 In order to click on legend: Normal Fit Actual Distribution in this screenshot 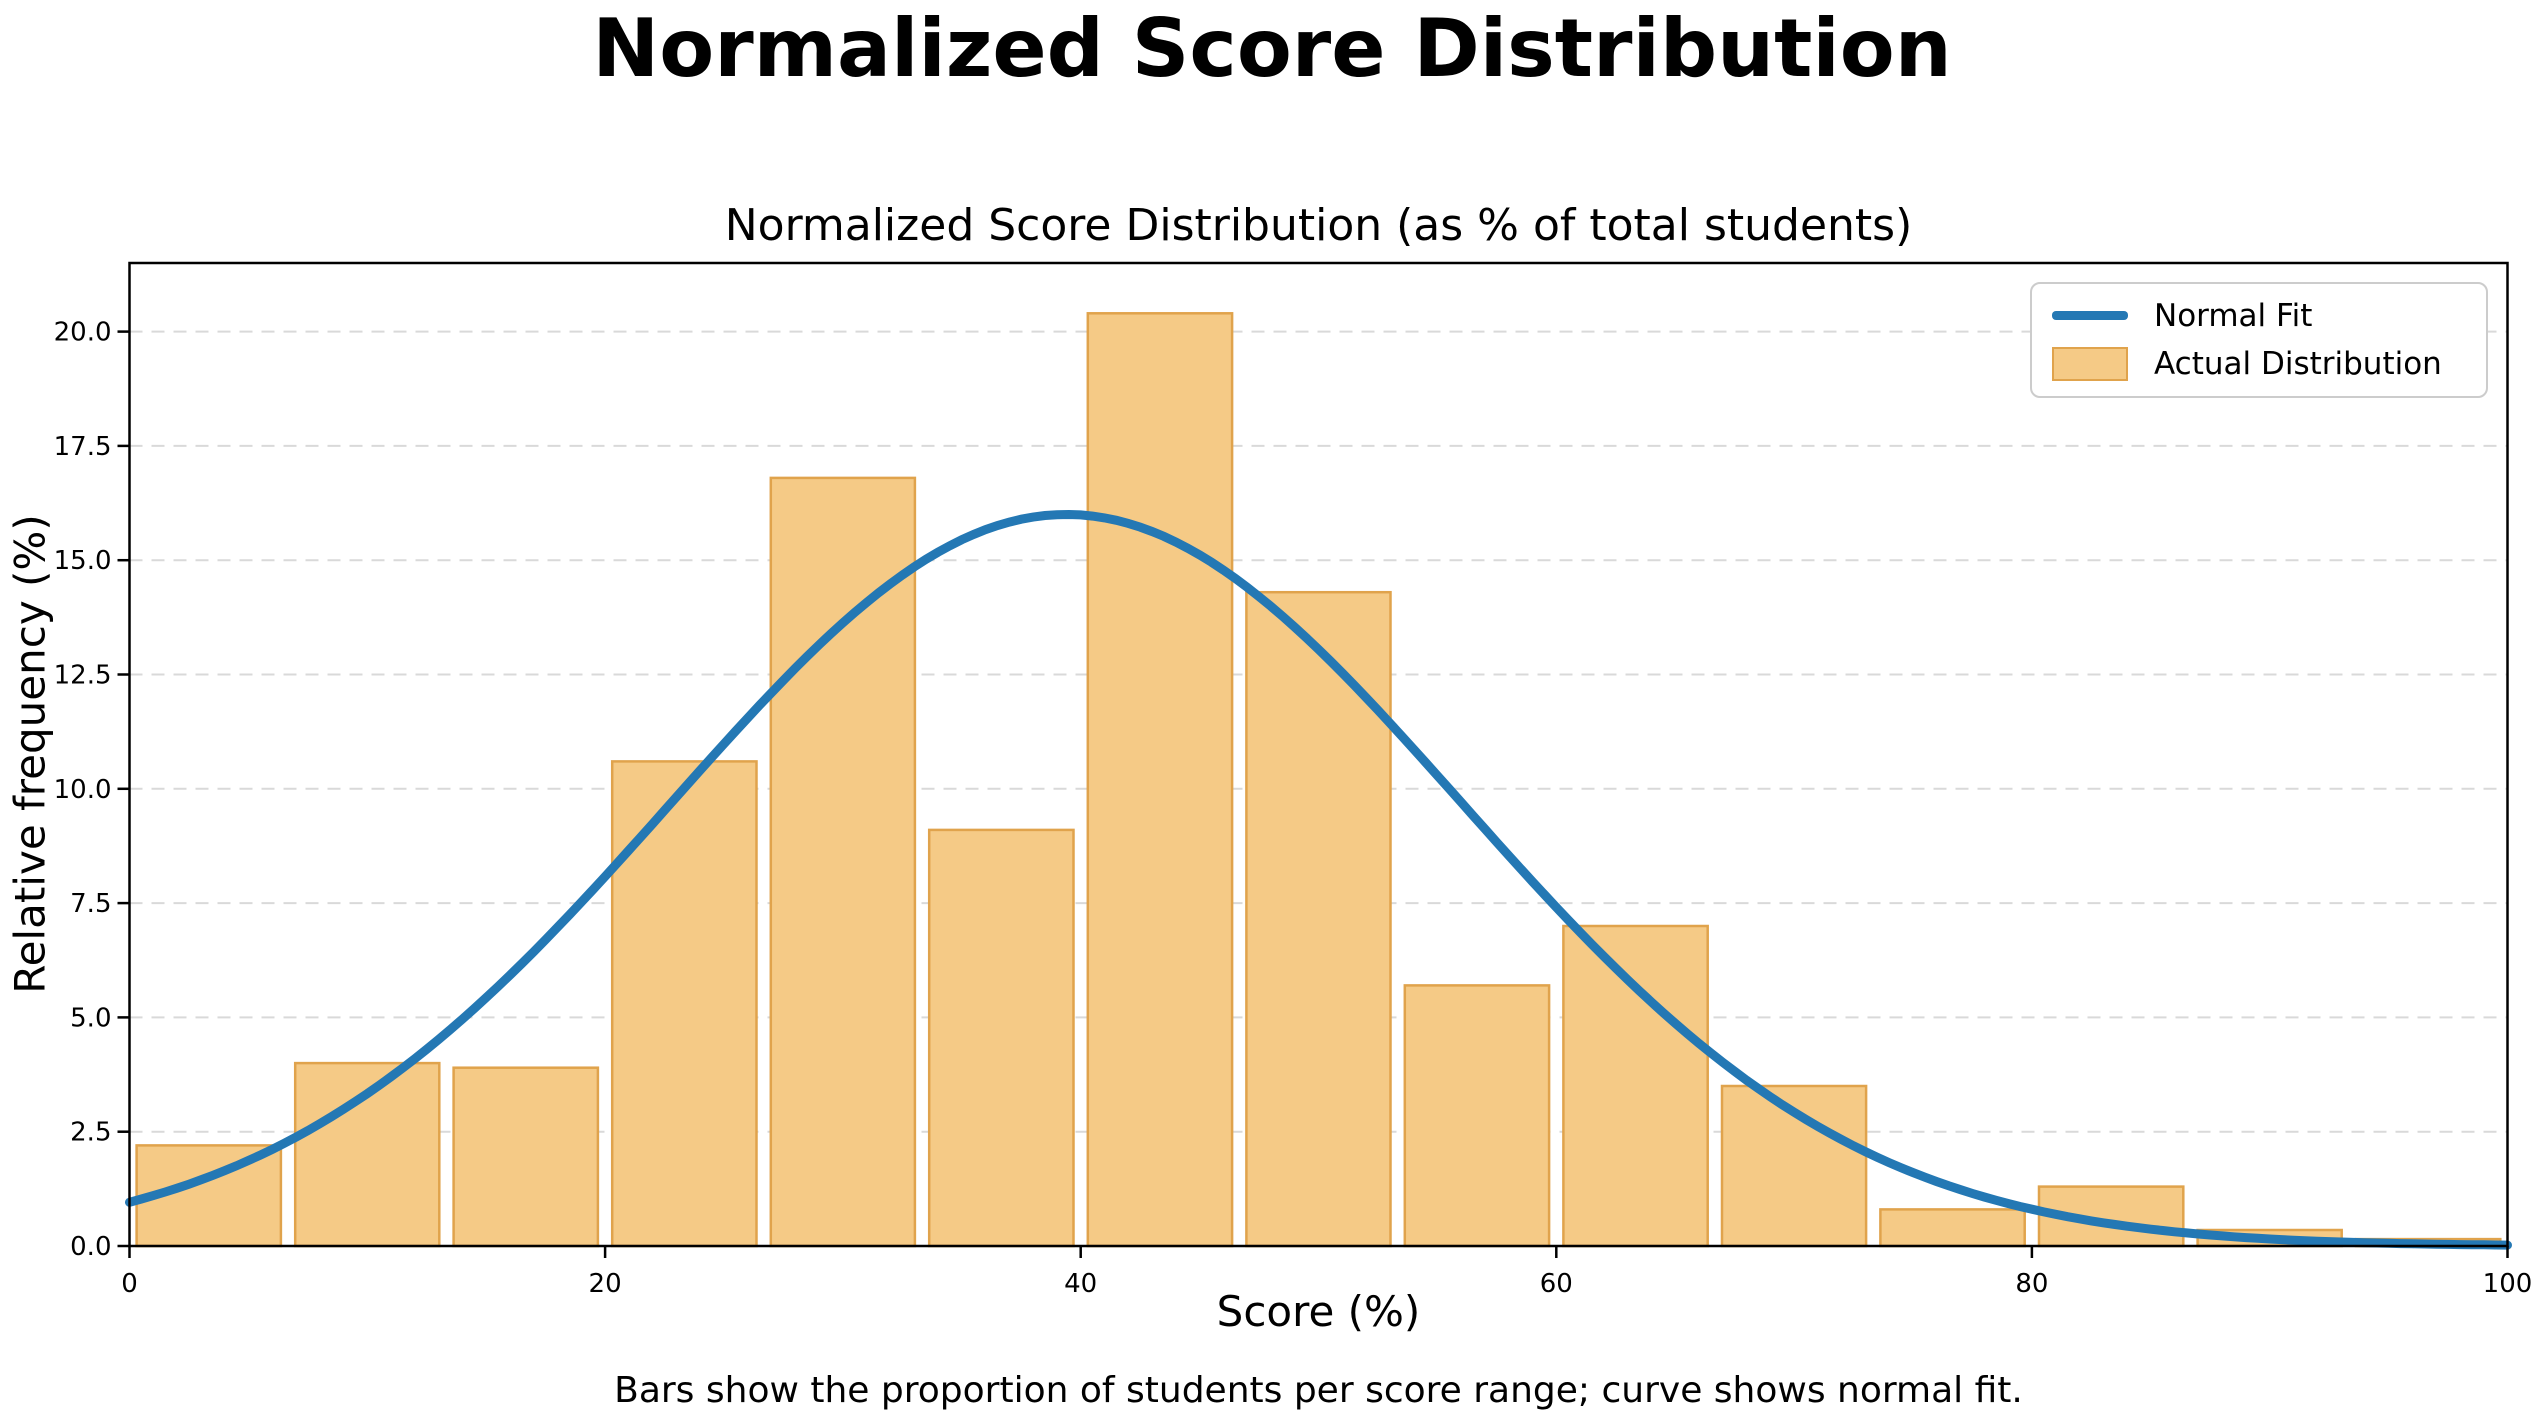, I will do `click(2259, 340)`.